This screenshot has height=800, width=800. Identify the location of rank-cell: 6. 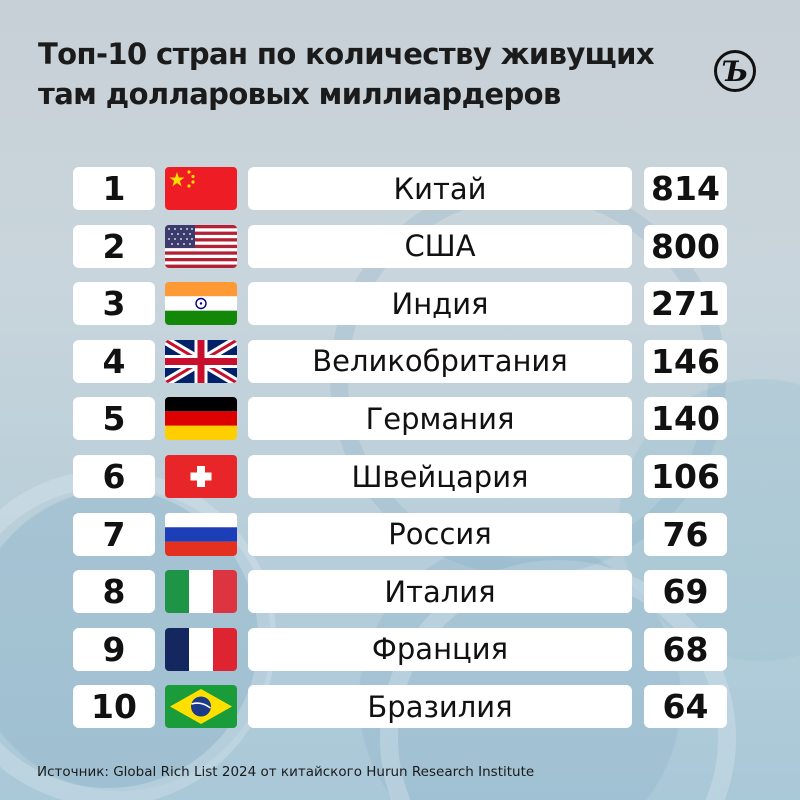
(114, 476).